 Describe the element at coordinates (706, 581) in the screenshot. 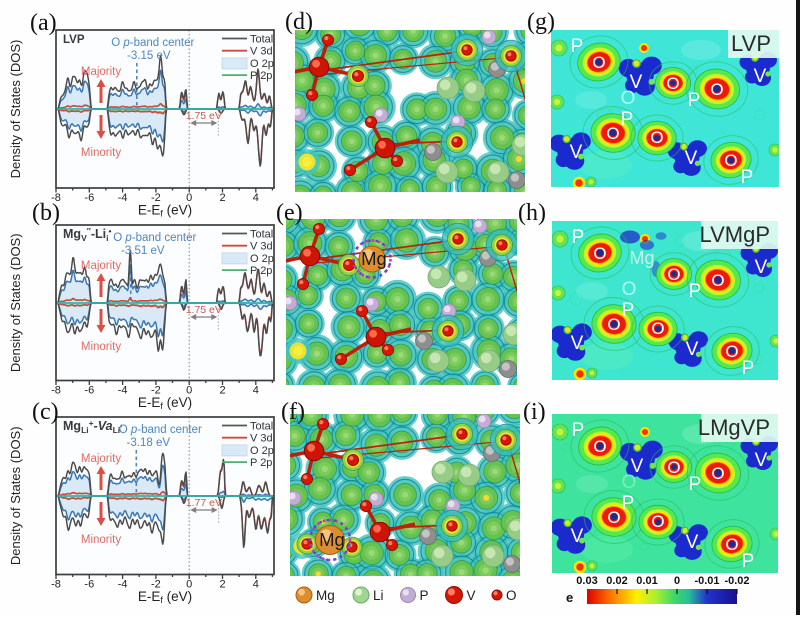

I see `svg-text: -0.01` at that location.